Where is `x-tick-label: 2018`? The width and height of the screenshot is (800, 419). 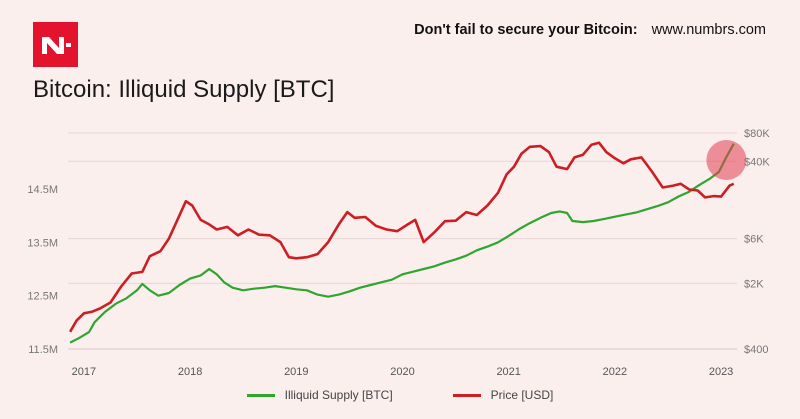 x-tick-label: 2018 is located at coordinates (190, 372).